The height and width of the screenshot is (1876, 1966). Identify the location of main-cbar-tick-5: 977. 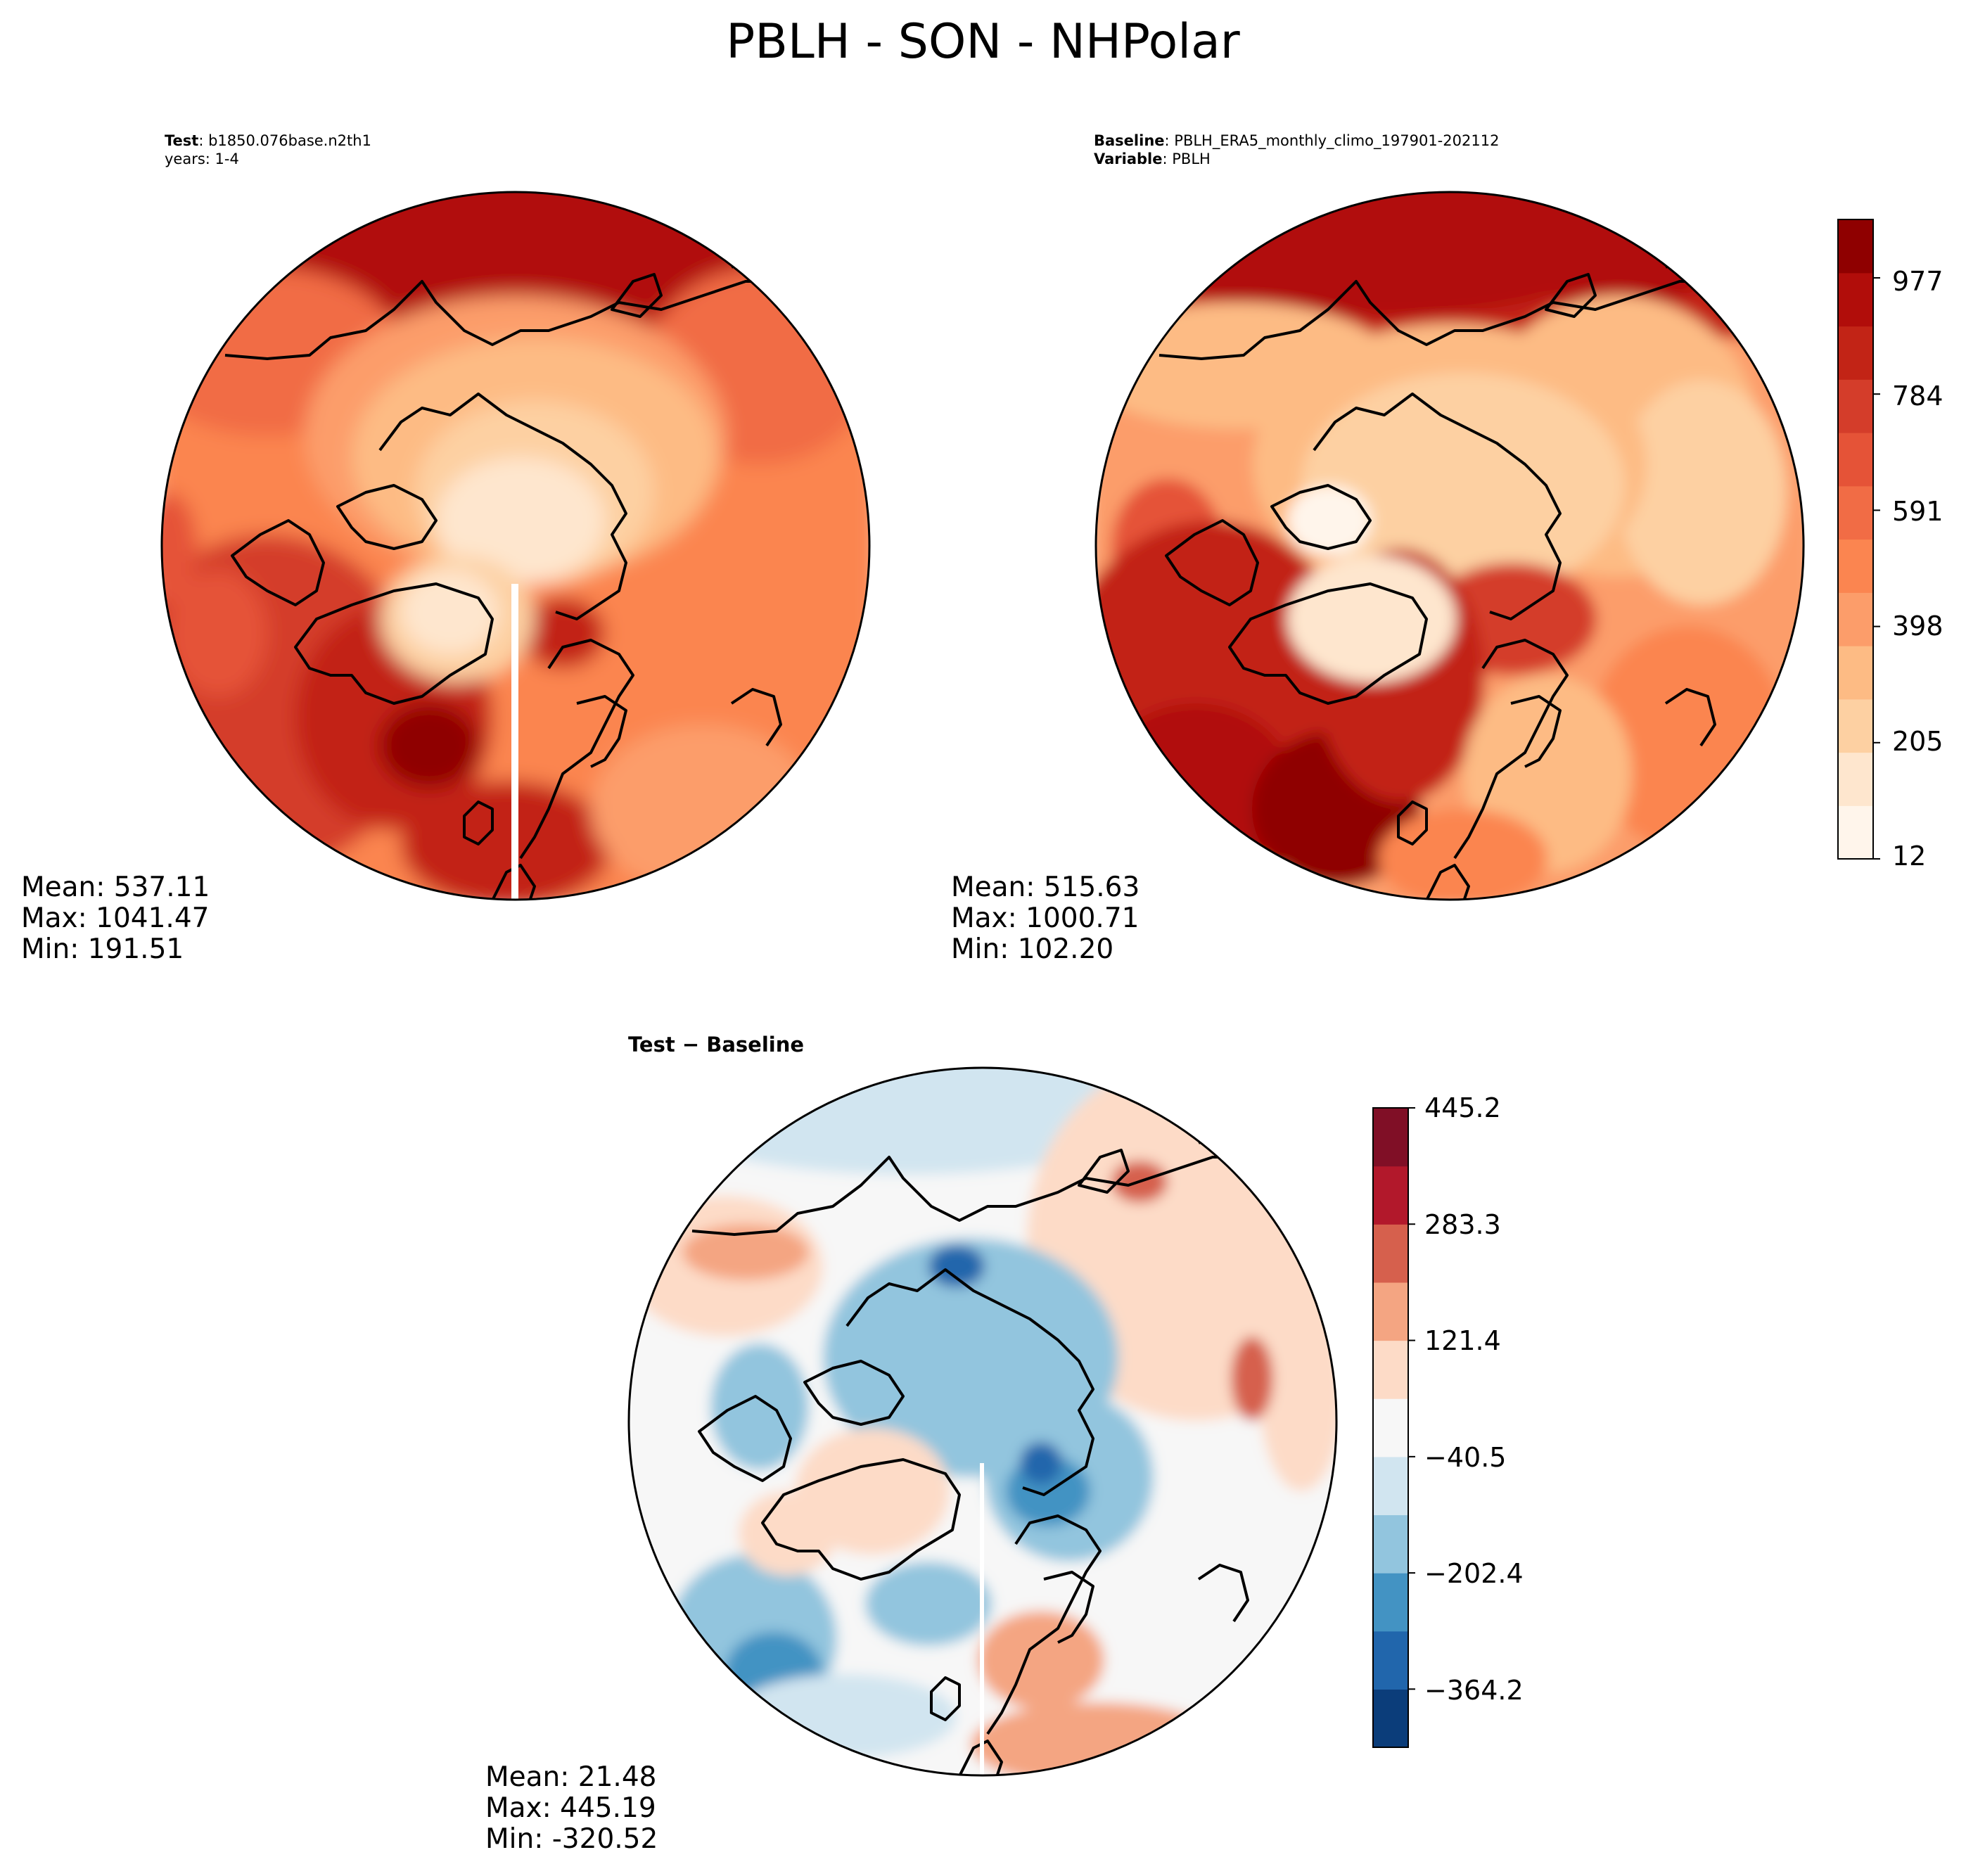
(1917, 281).